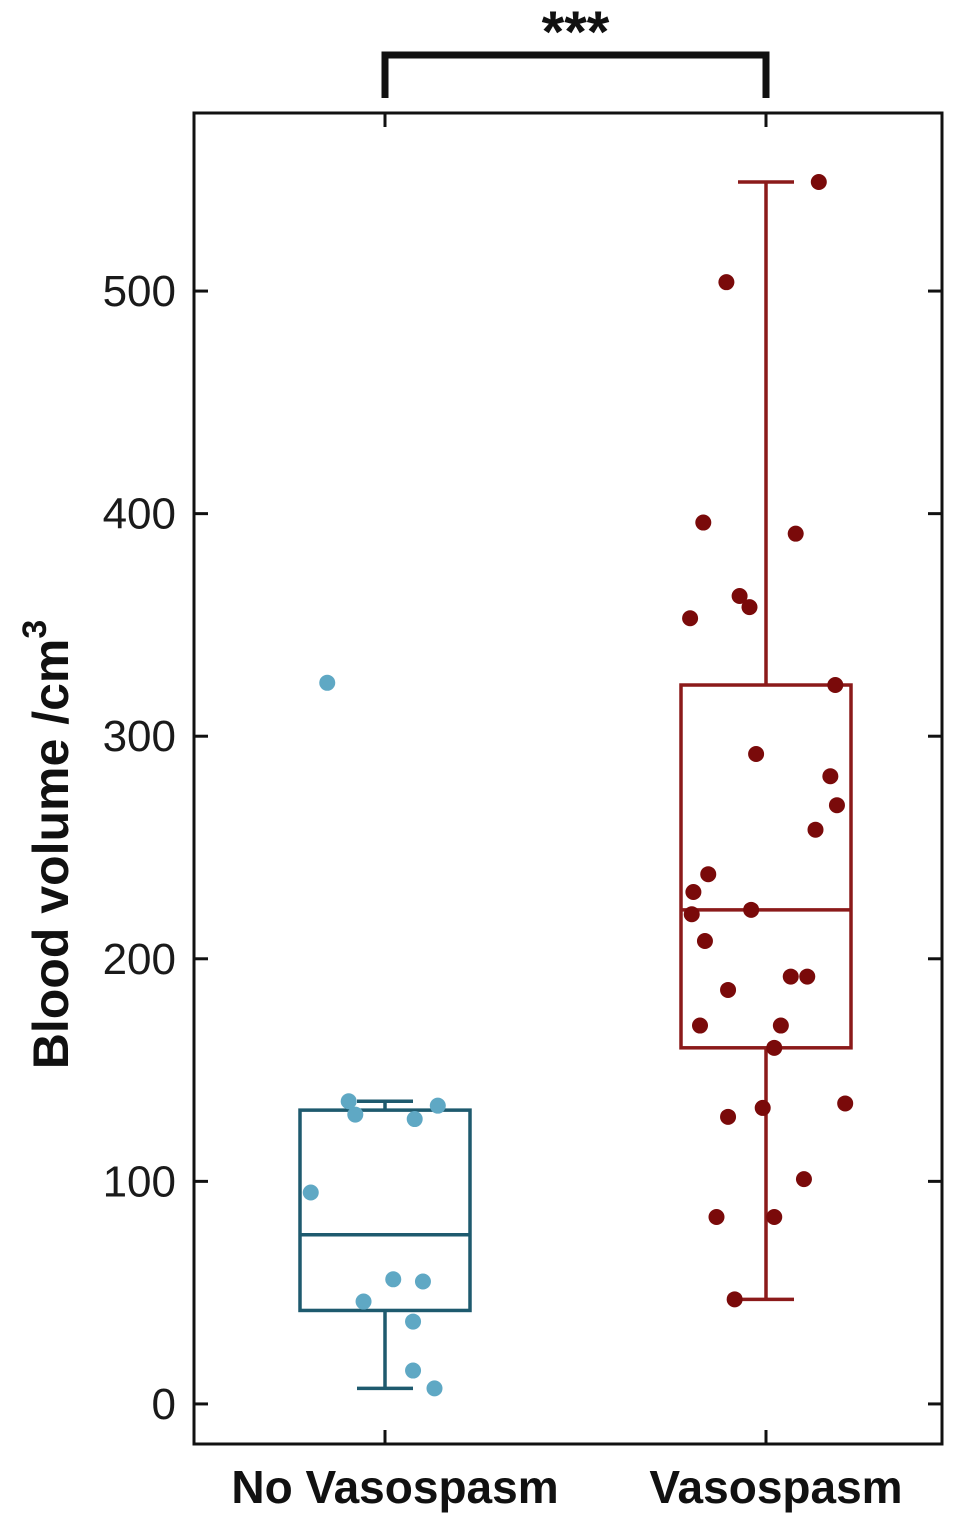 The width and height of the screenshot is (956, 1515). Describe the element at coordinates (394, 1487) in the screenshot. I see `x-category-label: No Vasospasm` at that location.